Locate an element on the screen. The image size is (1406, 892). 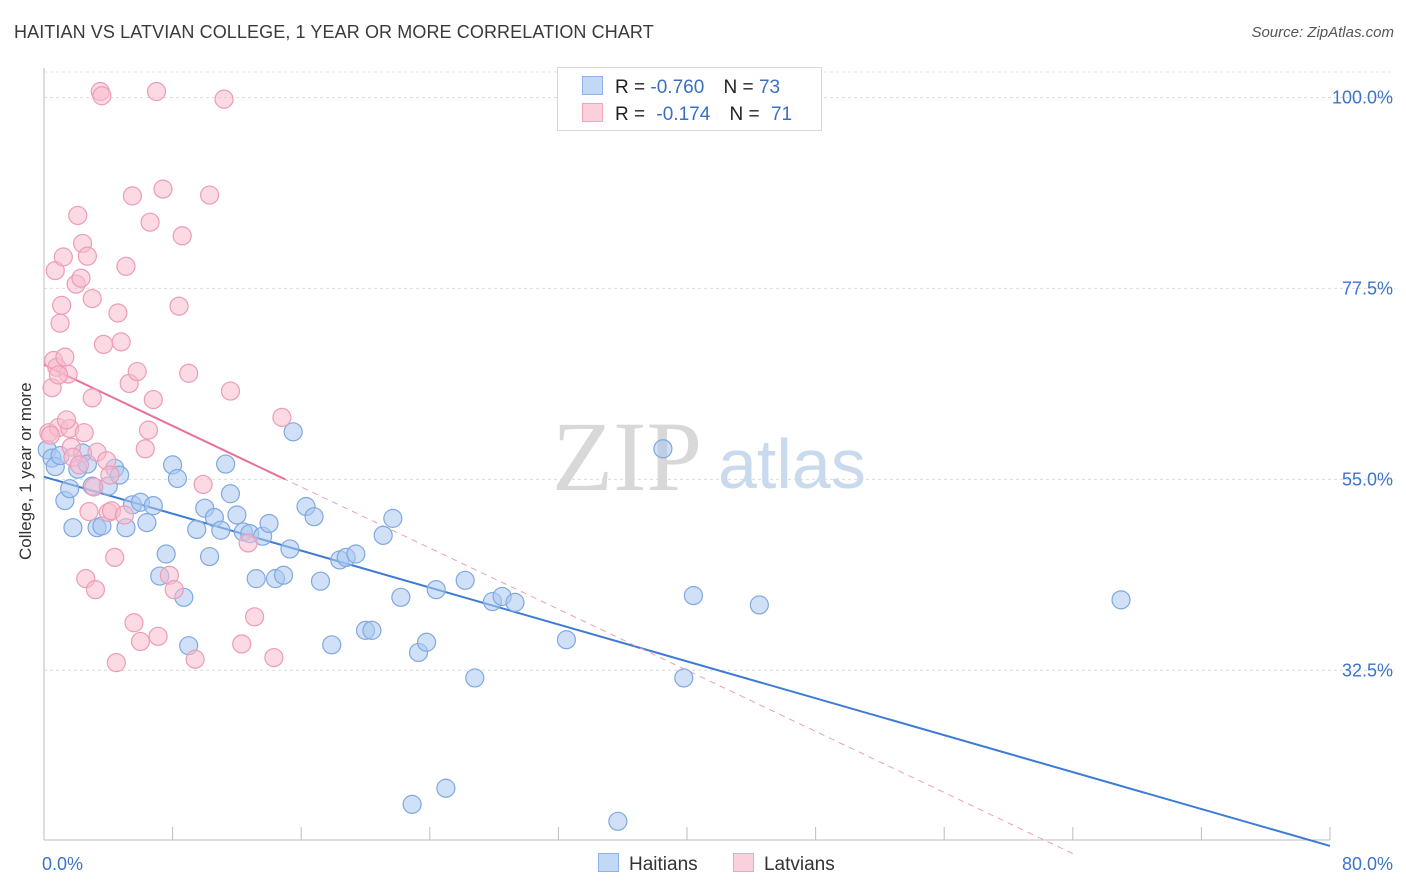
trend-line-latvians is located at coordinates (164, 422).